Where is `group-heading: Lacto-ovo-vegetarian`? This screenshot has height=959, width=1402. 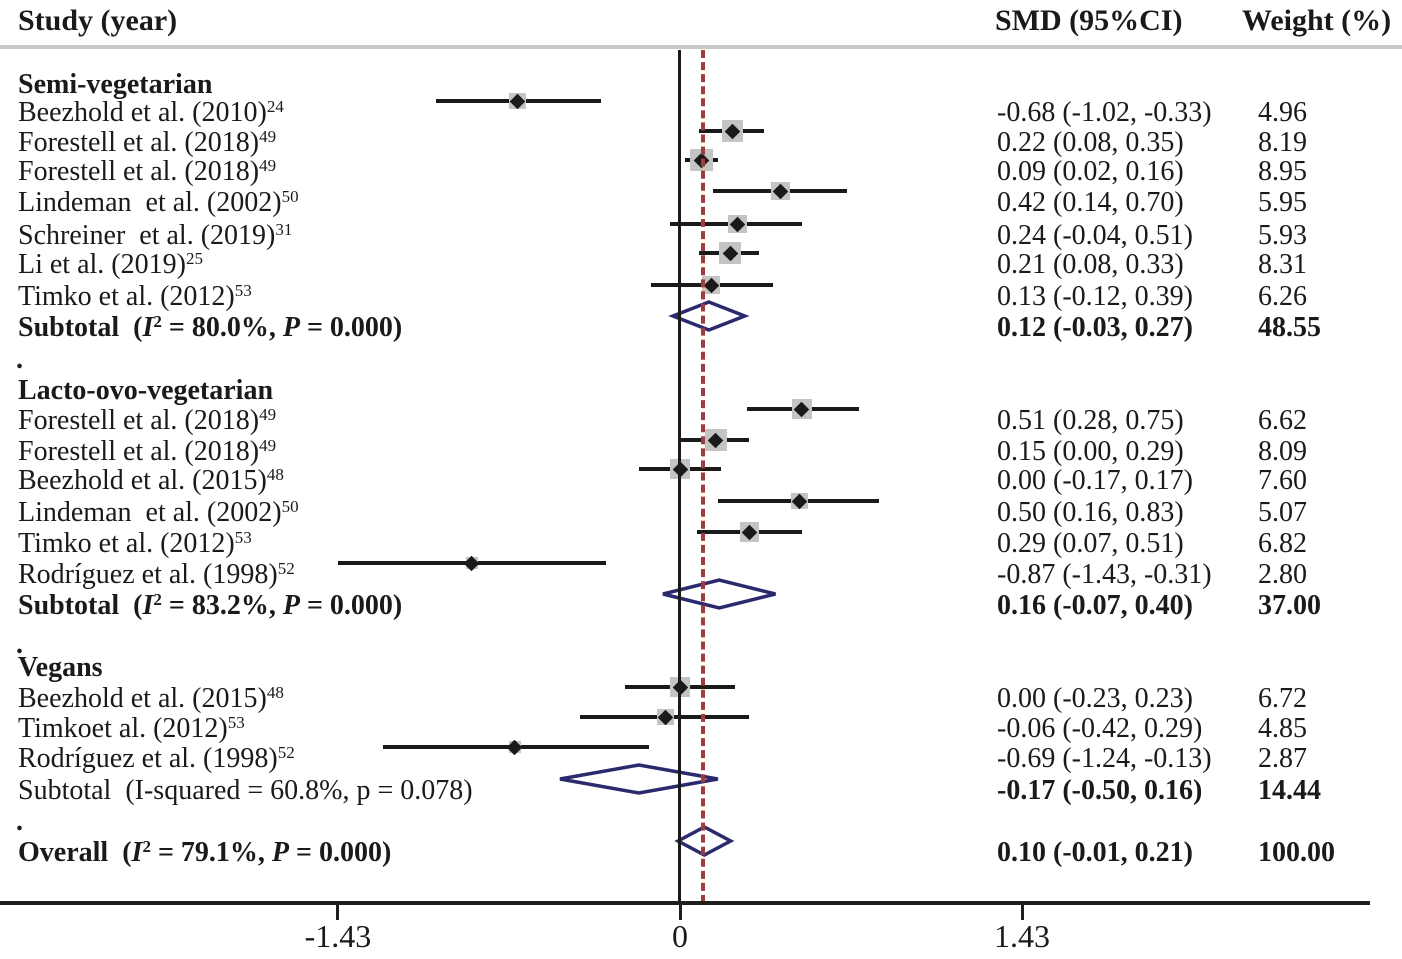 group-heading: Lacto-ovo-vegetarian is located at coordinates (146, 390).